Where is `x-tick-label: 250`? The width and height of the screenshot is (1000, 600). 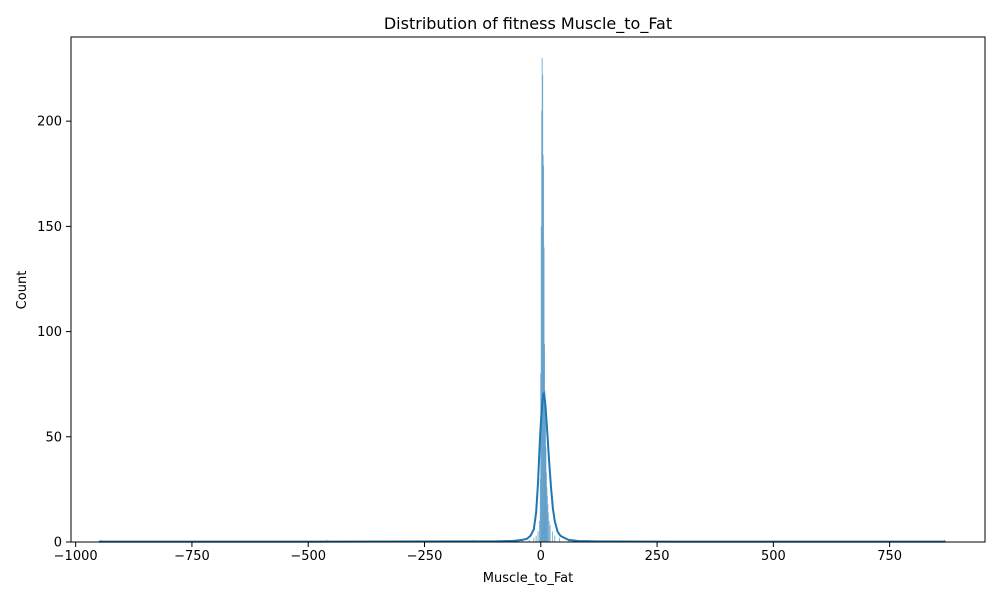
x-tick-label: 250 is located at coordinates (657, 556).